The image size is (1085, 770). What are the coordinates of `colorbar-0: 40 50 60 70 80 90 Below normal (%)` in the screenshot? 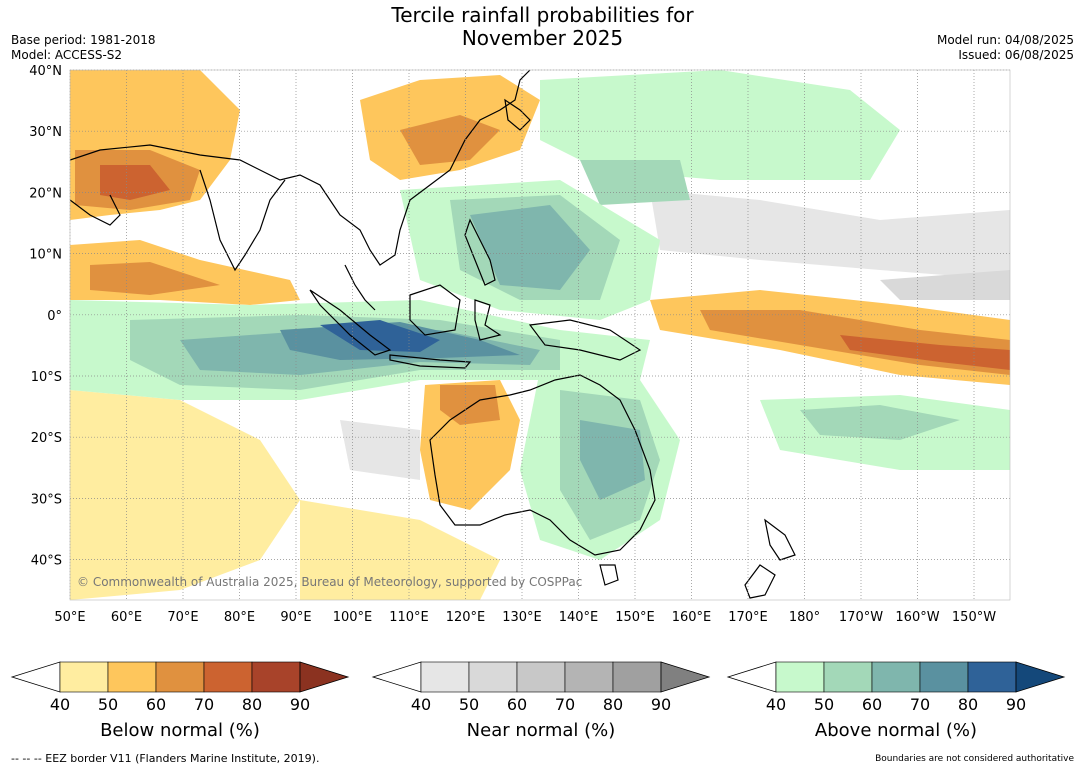 It's located at (180, 701).